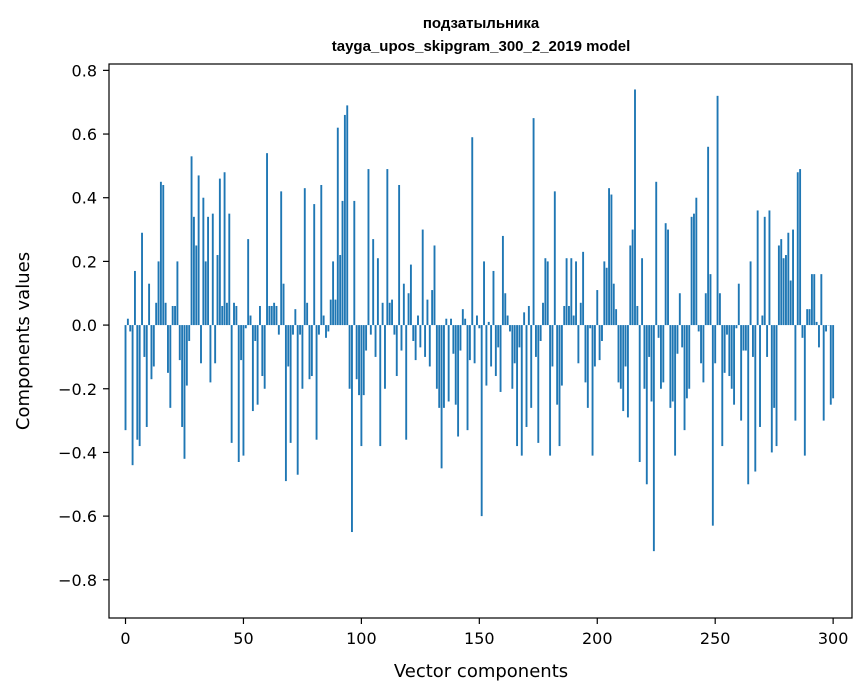  I want to click on y-axis-ticks: −0.8 −0.6 −0.4 −0.2 0.0 0.2 0.4 0.6 0.8, so click(83, 325).